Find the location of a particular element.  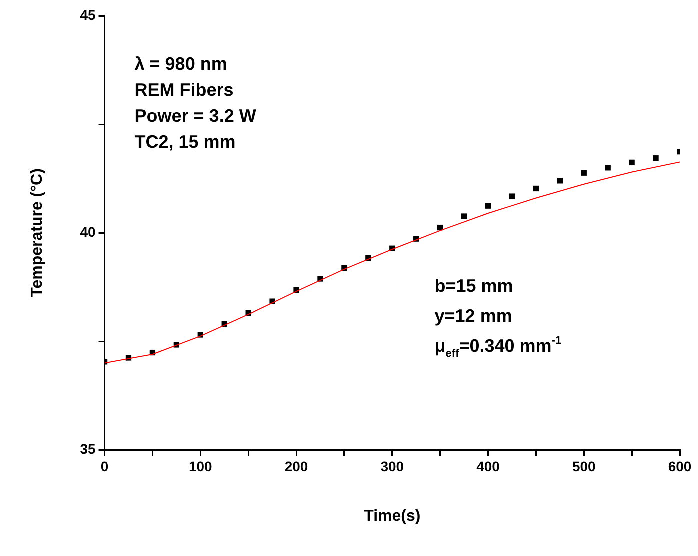

y-tick-label: 45 is located at coordinates (88, 14).